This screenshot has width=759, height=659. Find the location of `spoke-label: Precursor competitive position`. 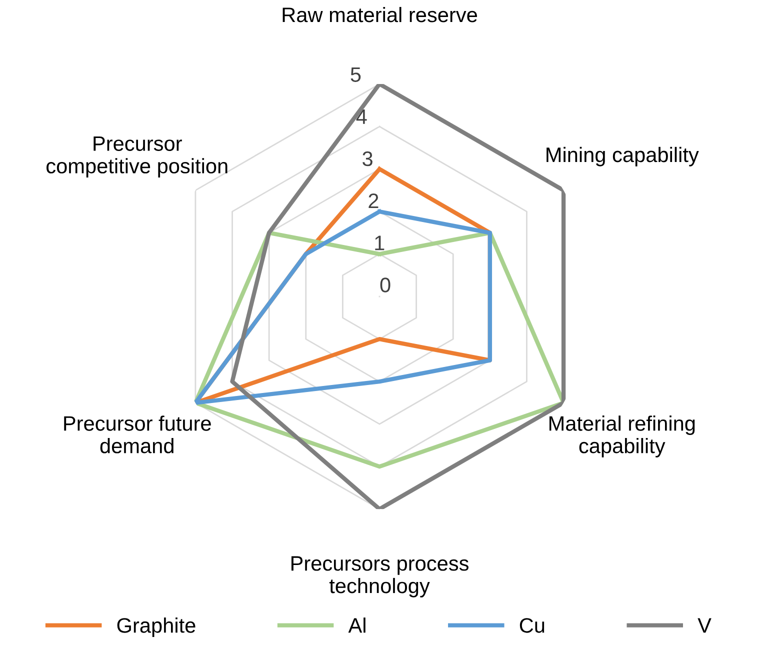

spoke-label: Precursor competitive position is located at coordinates (137, 157).